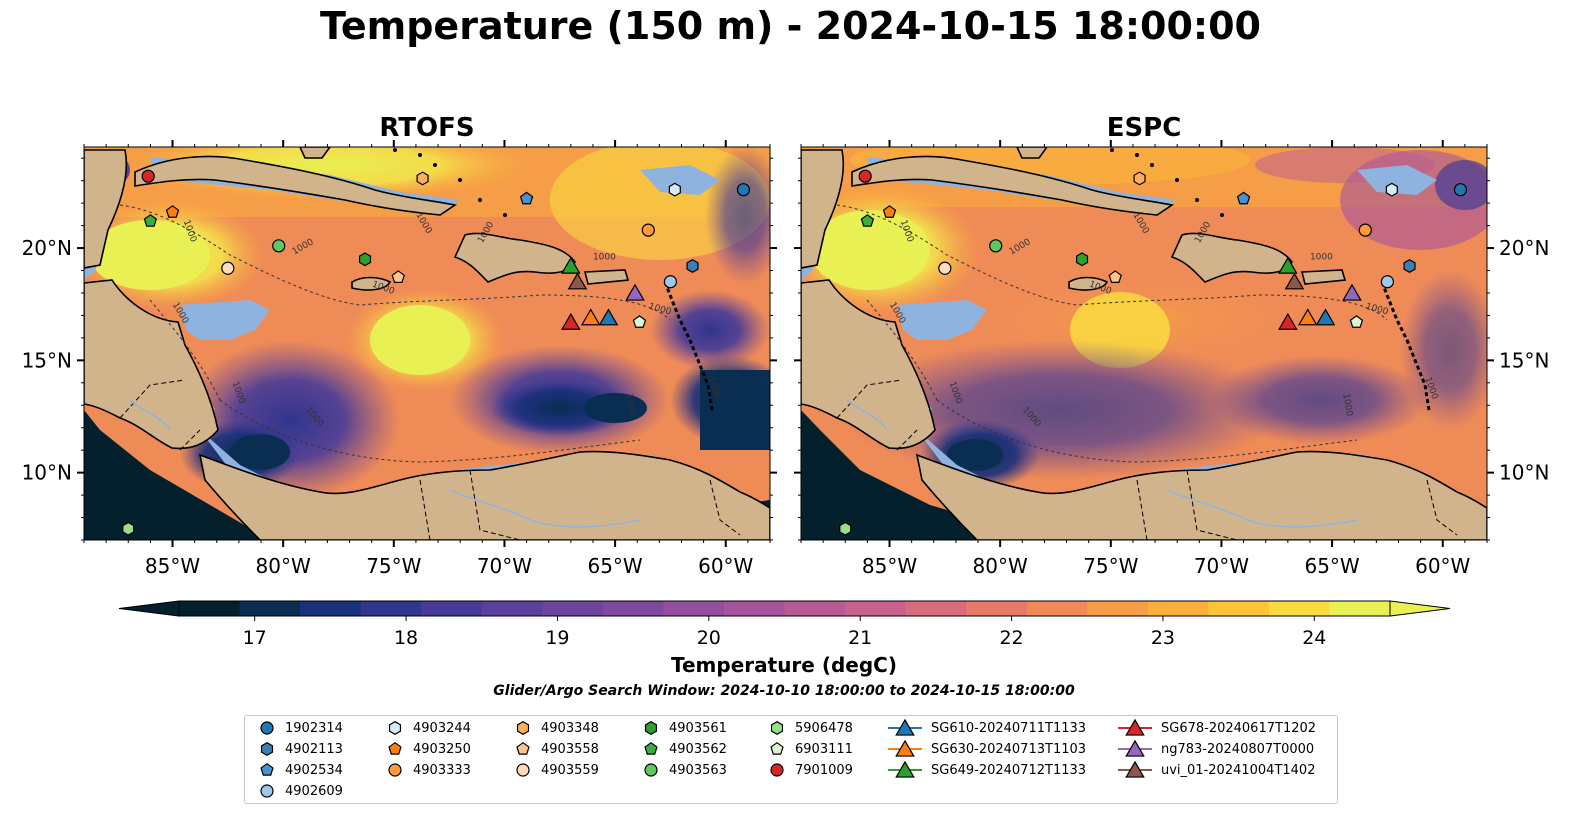  What do you see at coordinates (810, 728) in the screenshot?
I see `legend-item: 5906478` at bounding box center [810, 728].